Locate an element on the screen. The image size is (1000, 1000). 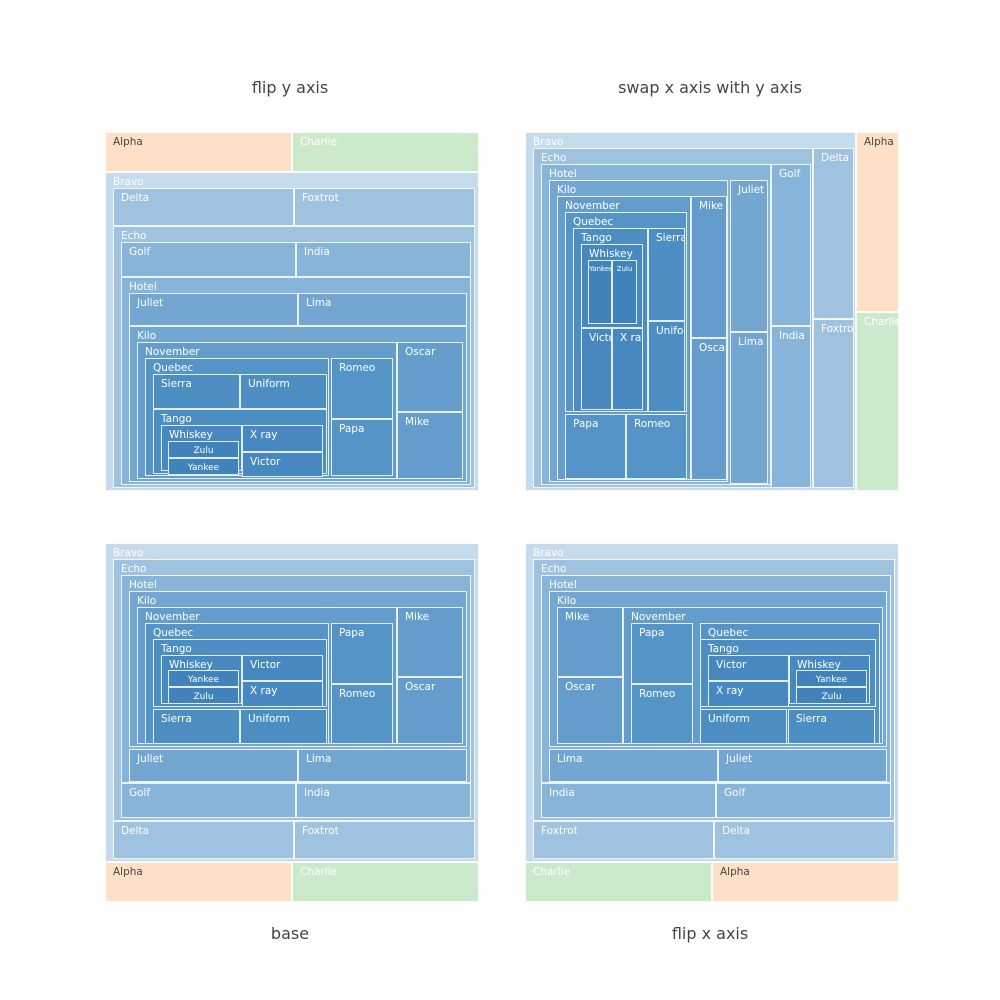
tile-label-zulu: Zulu is located at coordinates (203, 697).